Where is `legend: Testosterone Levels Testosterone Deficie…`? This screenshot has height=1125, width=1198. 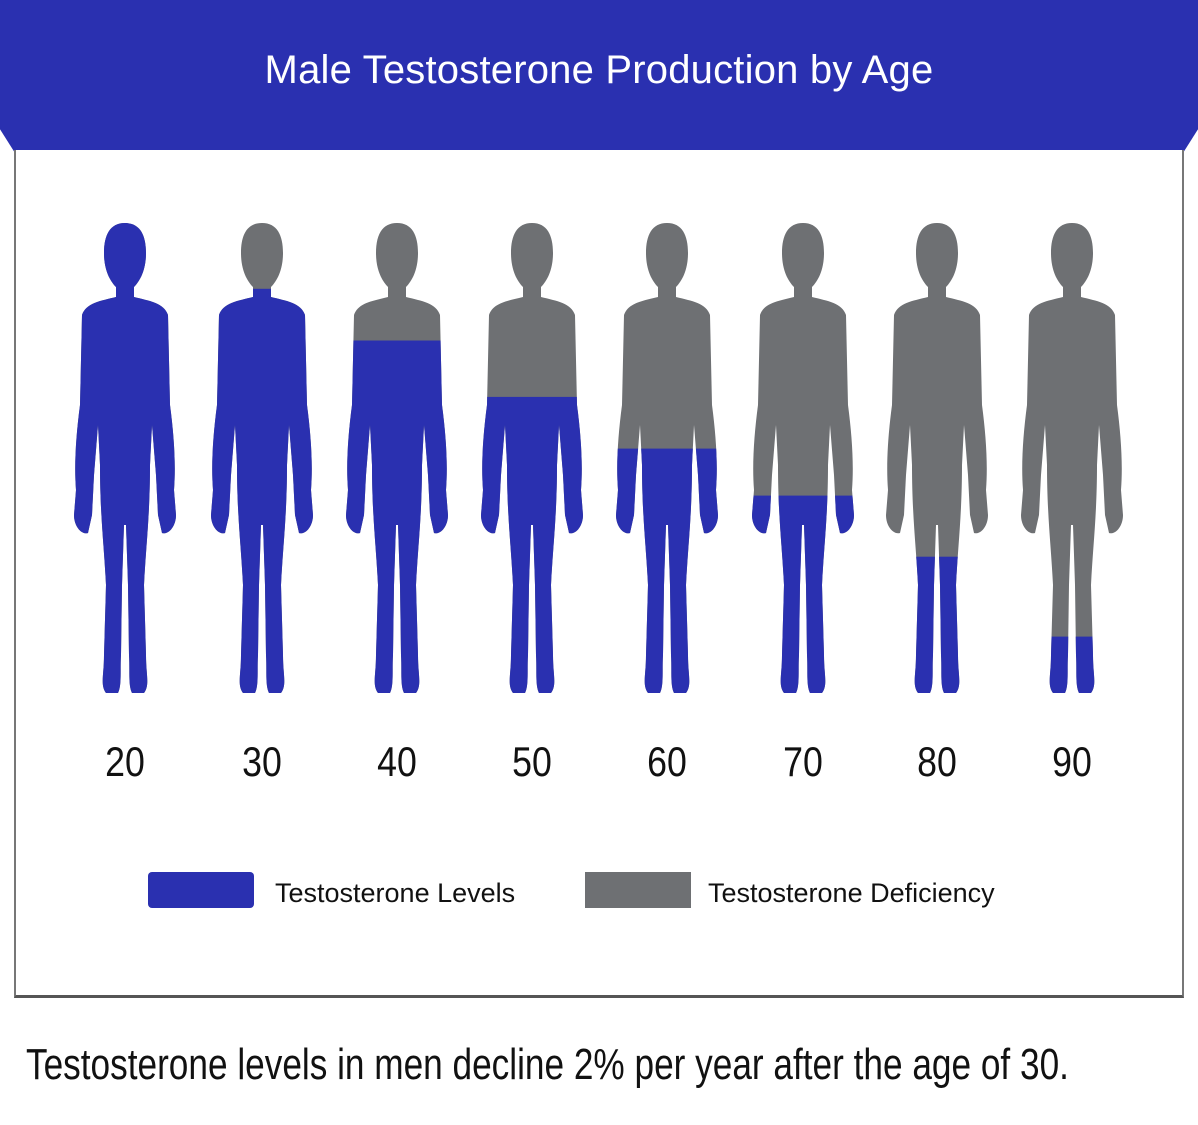 legend: Testosterone Levels Testosterone Deficie… is located at coordinates (599, 893).